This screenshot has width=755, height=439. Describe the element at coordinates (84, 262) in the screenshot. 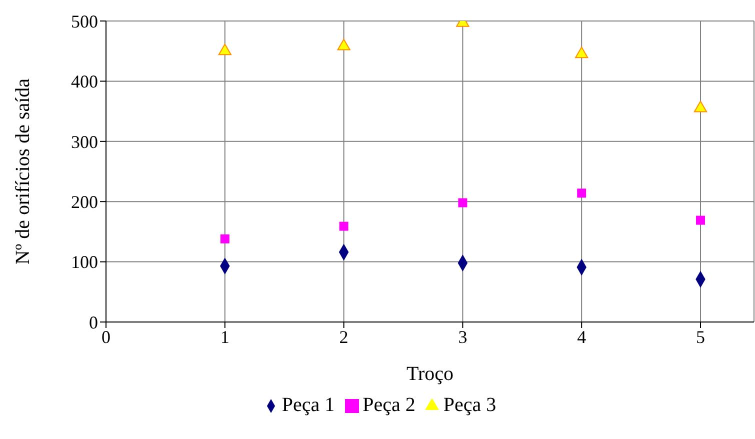

I see `y-tick-label: 100` at that location.